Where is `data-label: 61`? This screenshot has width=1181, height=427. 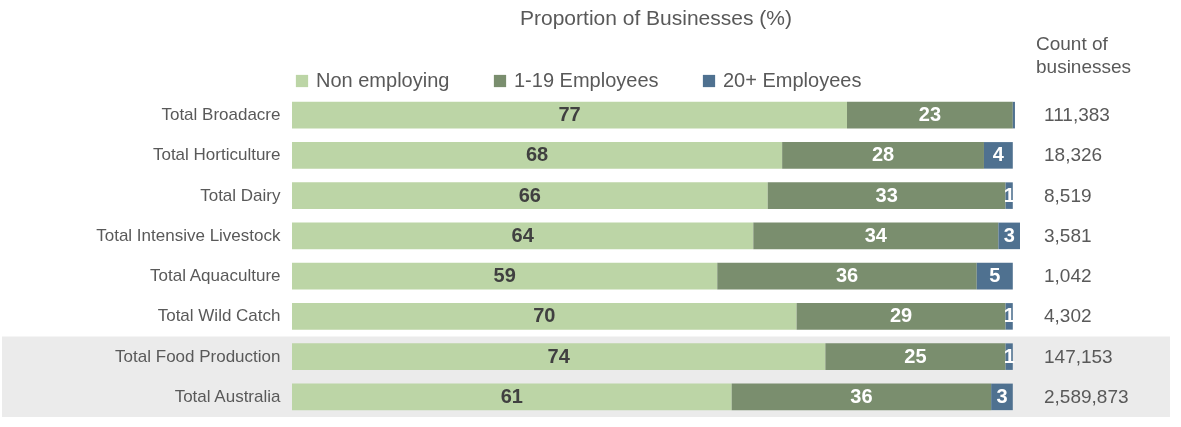
data-label: 61 is located at coordinates (511, 395).